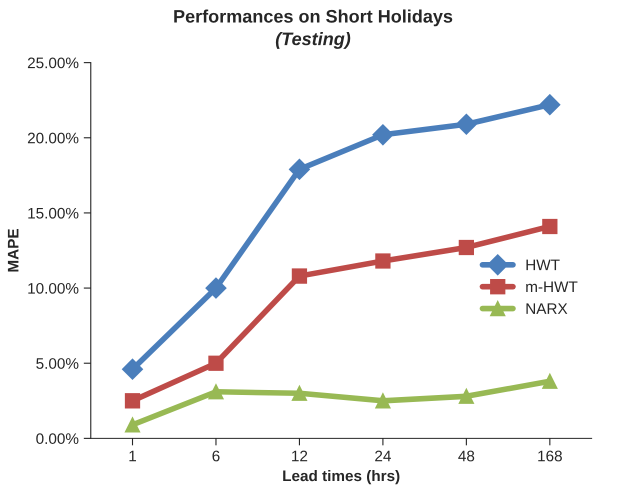  I want to click on y-tick-label: 25.00%, so click(53, 62).